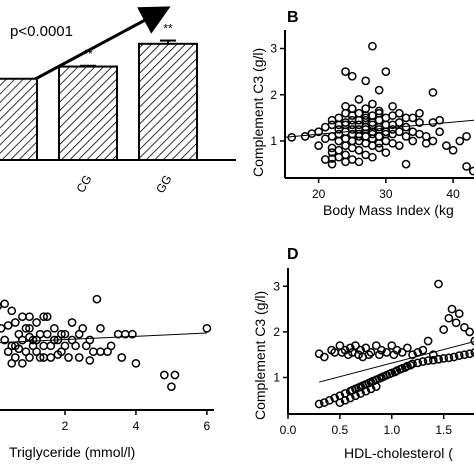 The image size is (474, 474). I want to click on bar-cg, so click(88, 113).